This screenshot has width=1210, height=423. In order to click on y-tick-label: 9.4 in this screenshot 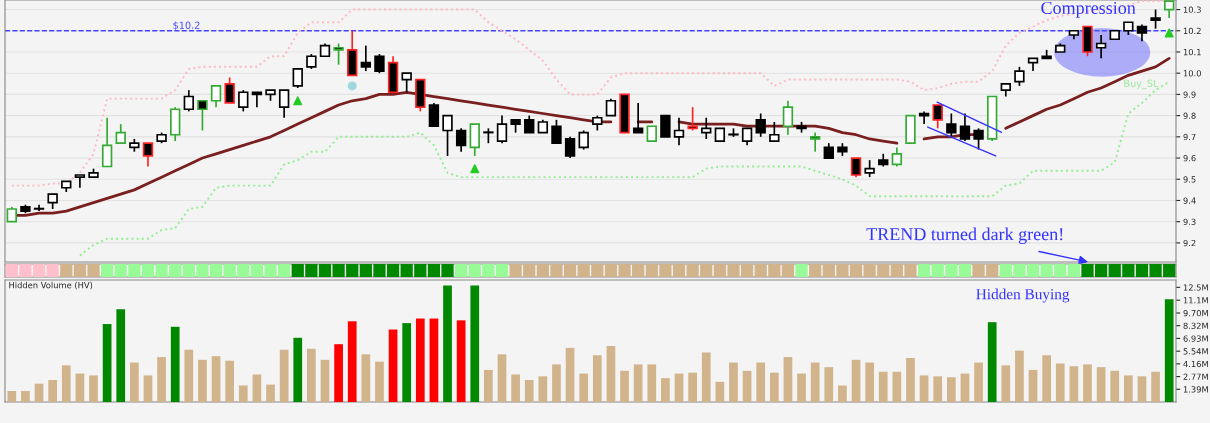, I will do `click(1189, 200)`.